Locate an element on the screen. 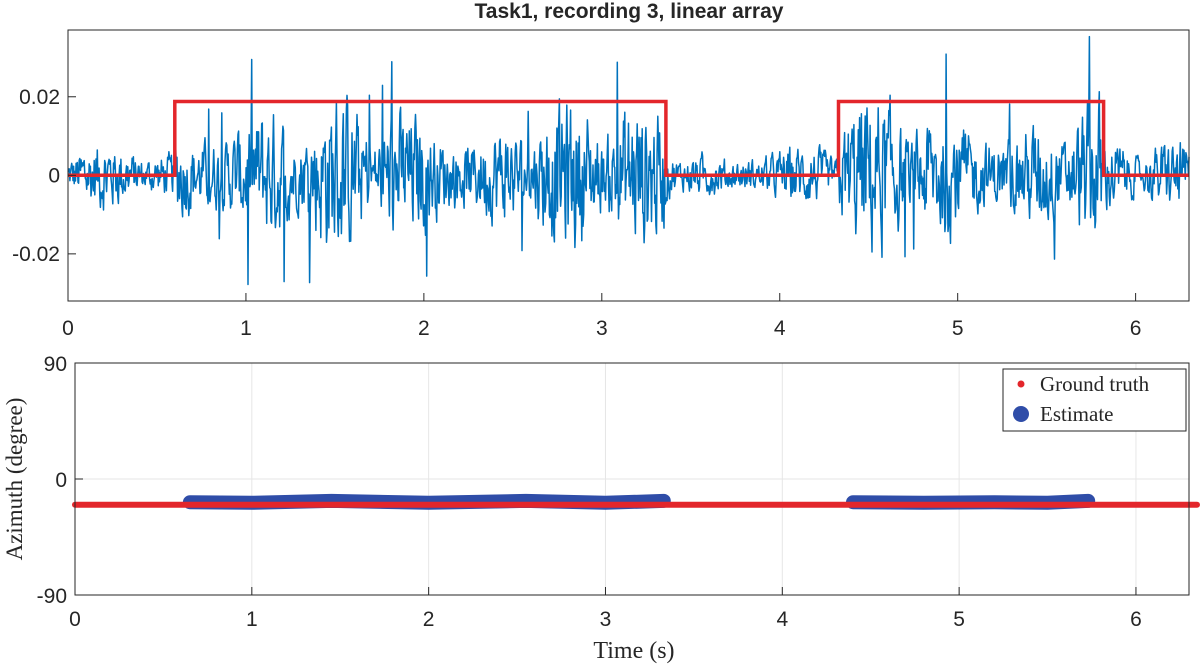 The height and width of the screenshot is (664, 1200). x-axis-label: Time (s) is located at coordinates (633, 651).